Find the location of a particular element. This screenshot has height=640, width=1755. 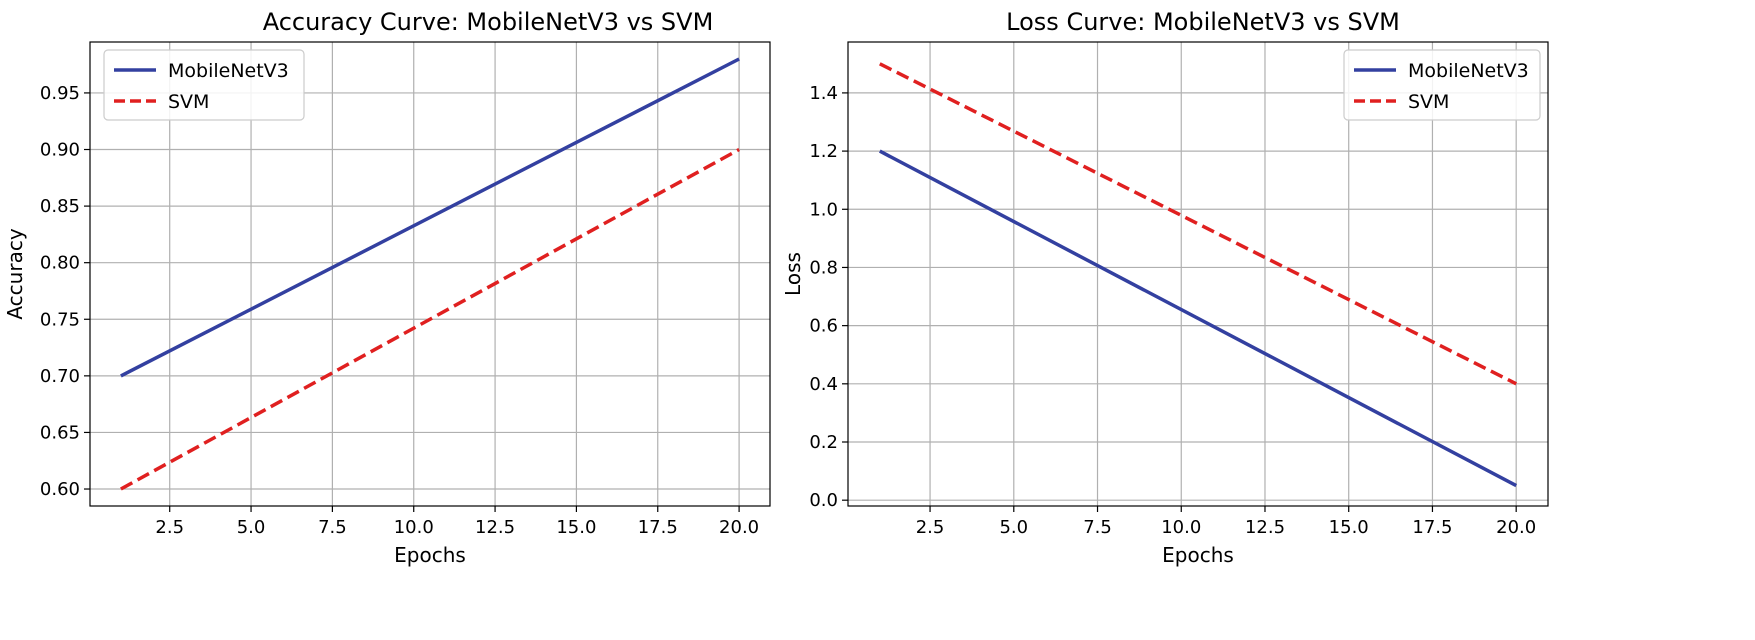

y-tick-label: 0.8 is located at coordinates (823, 267).